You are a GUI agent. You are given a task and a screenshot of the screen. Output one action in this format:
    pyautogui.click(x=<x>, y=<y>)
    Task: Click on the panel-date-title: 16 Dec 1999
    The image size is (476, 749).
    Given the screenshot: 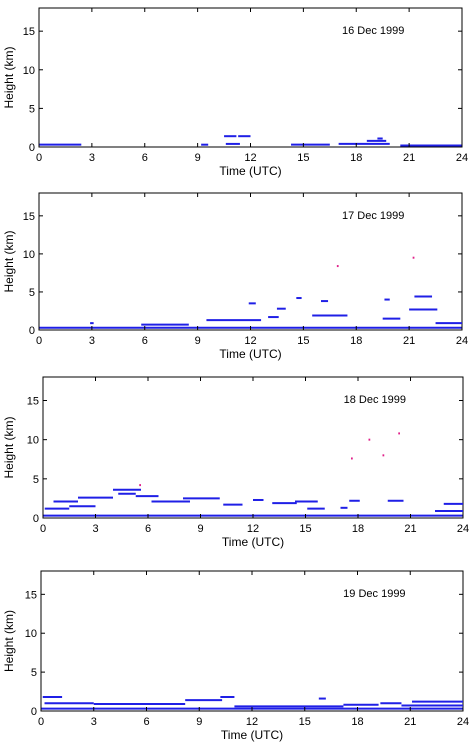 What is the action you would take?
    pyautogui.click(x=373, y=31)
    